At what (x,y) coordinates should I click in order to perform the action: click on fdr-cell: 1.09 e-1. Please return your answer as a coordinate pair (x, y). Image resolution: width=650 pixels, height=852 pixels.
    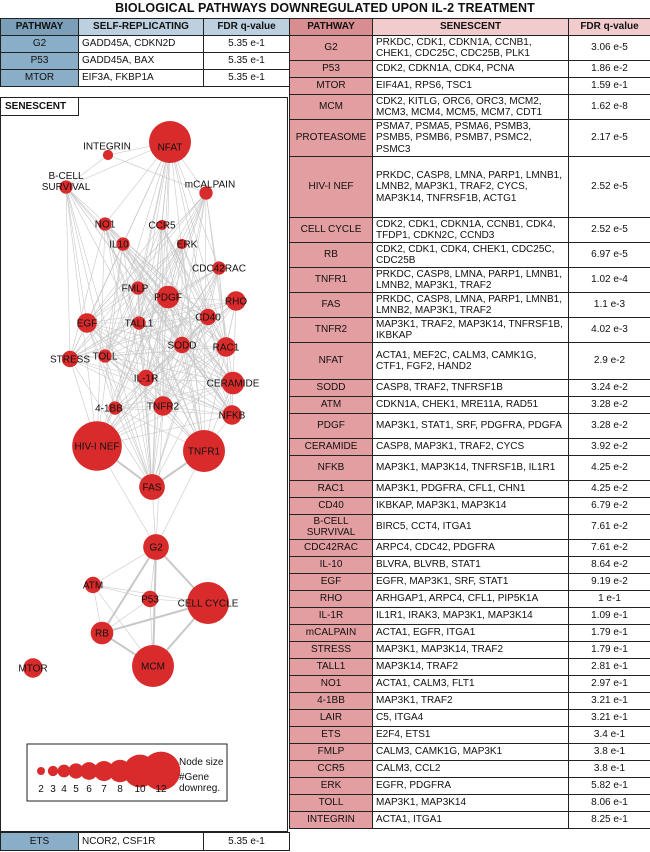
    Looking at the image, I should click on (609, 616).